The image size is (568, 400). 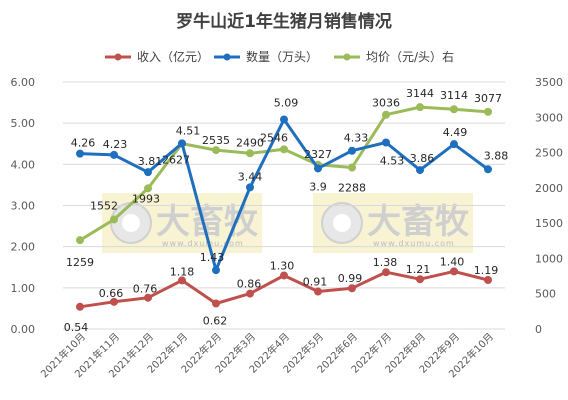 What do you see at coordinates (422, 158) in the screenshot?
I see `data-label: 3.86` at bounding box center [422, 158].